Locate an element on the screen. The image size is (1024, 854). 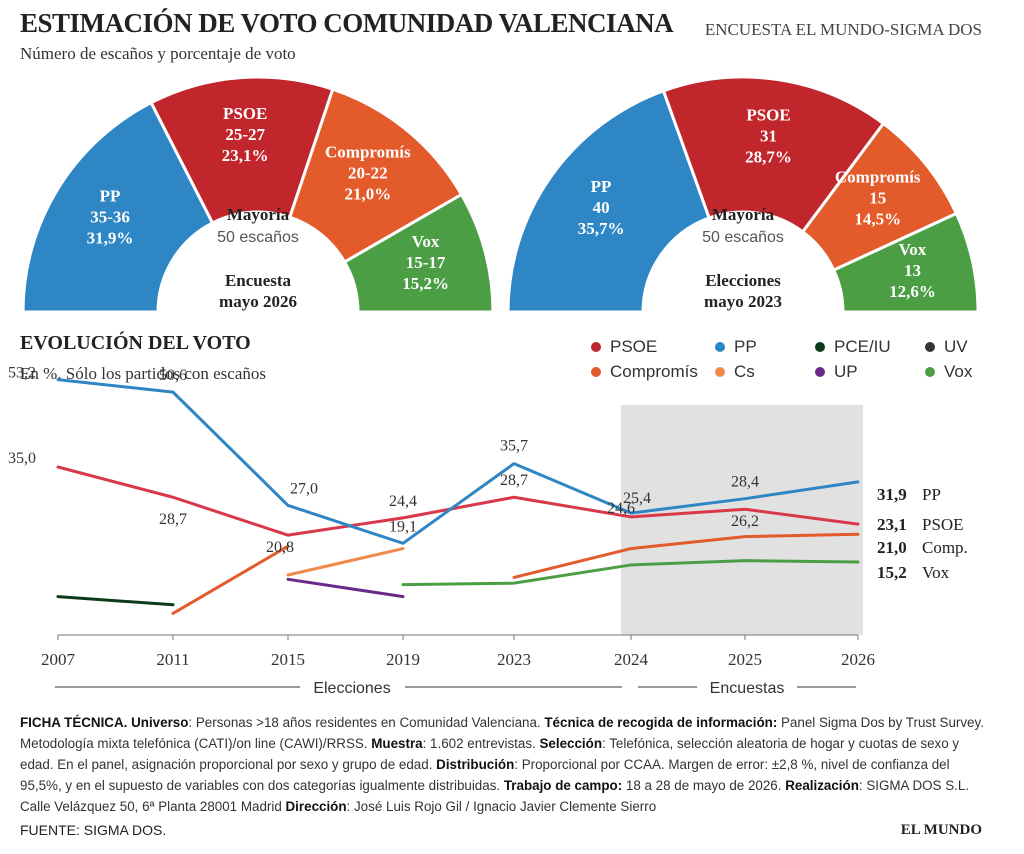
segment-label-psoe: 23,1% is located at coordinates (245, 155).